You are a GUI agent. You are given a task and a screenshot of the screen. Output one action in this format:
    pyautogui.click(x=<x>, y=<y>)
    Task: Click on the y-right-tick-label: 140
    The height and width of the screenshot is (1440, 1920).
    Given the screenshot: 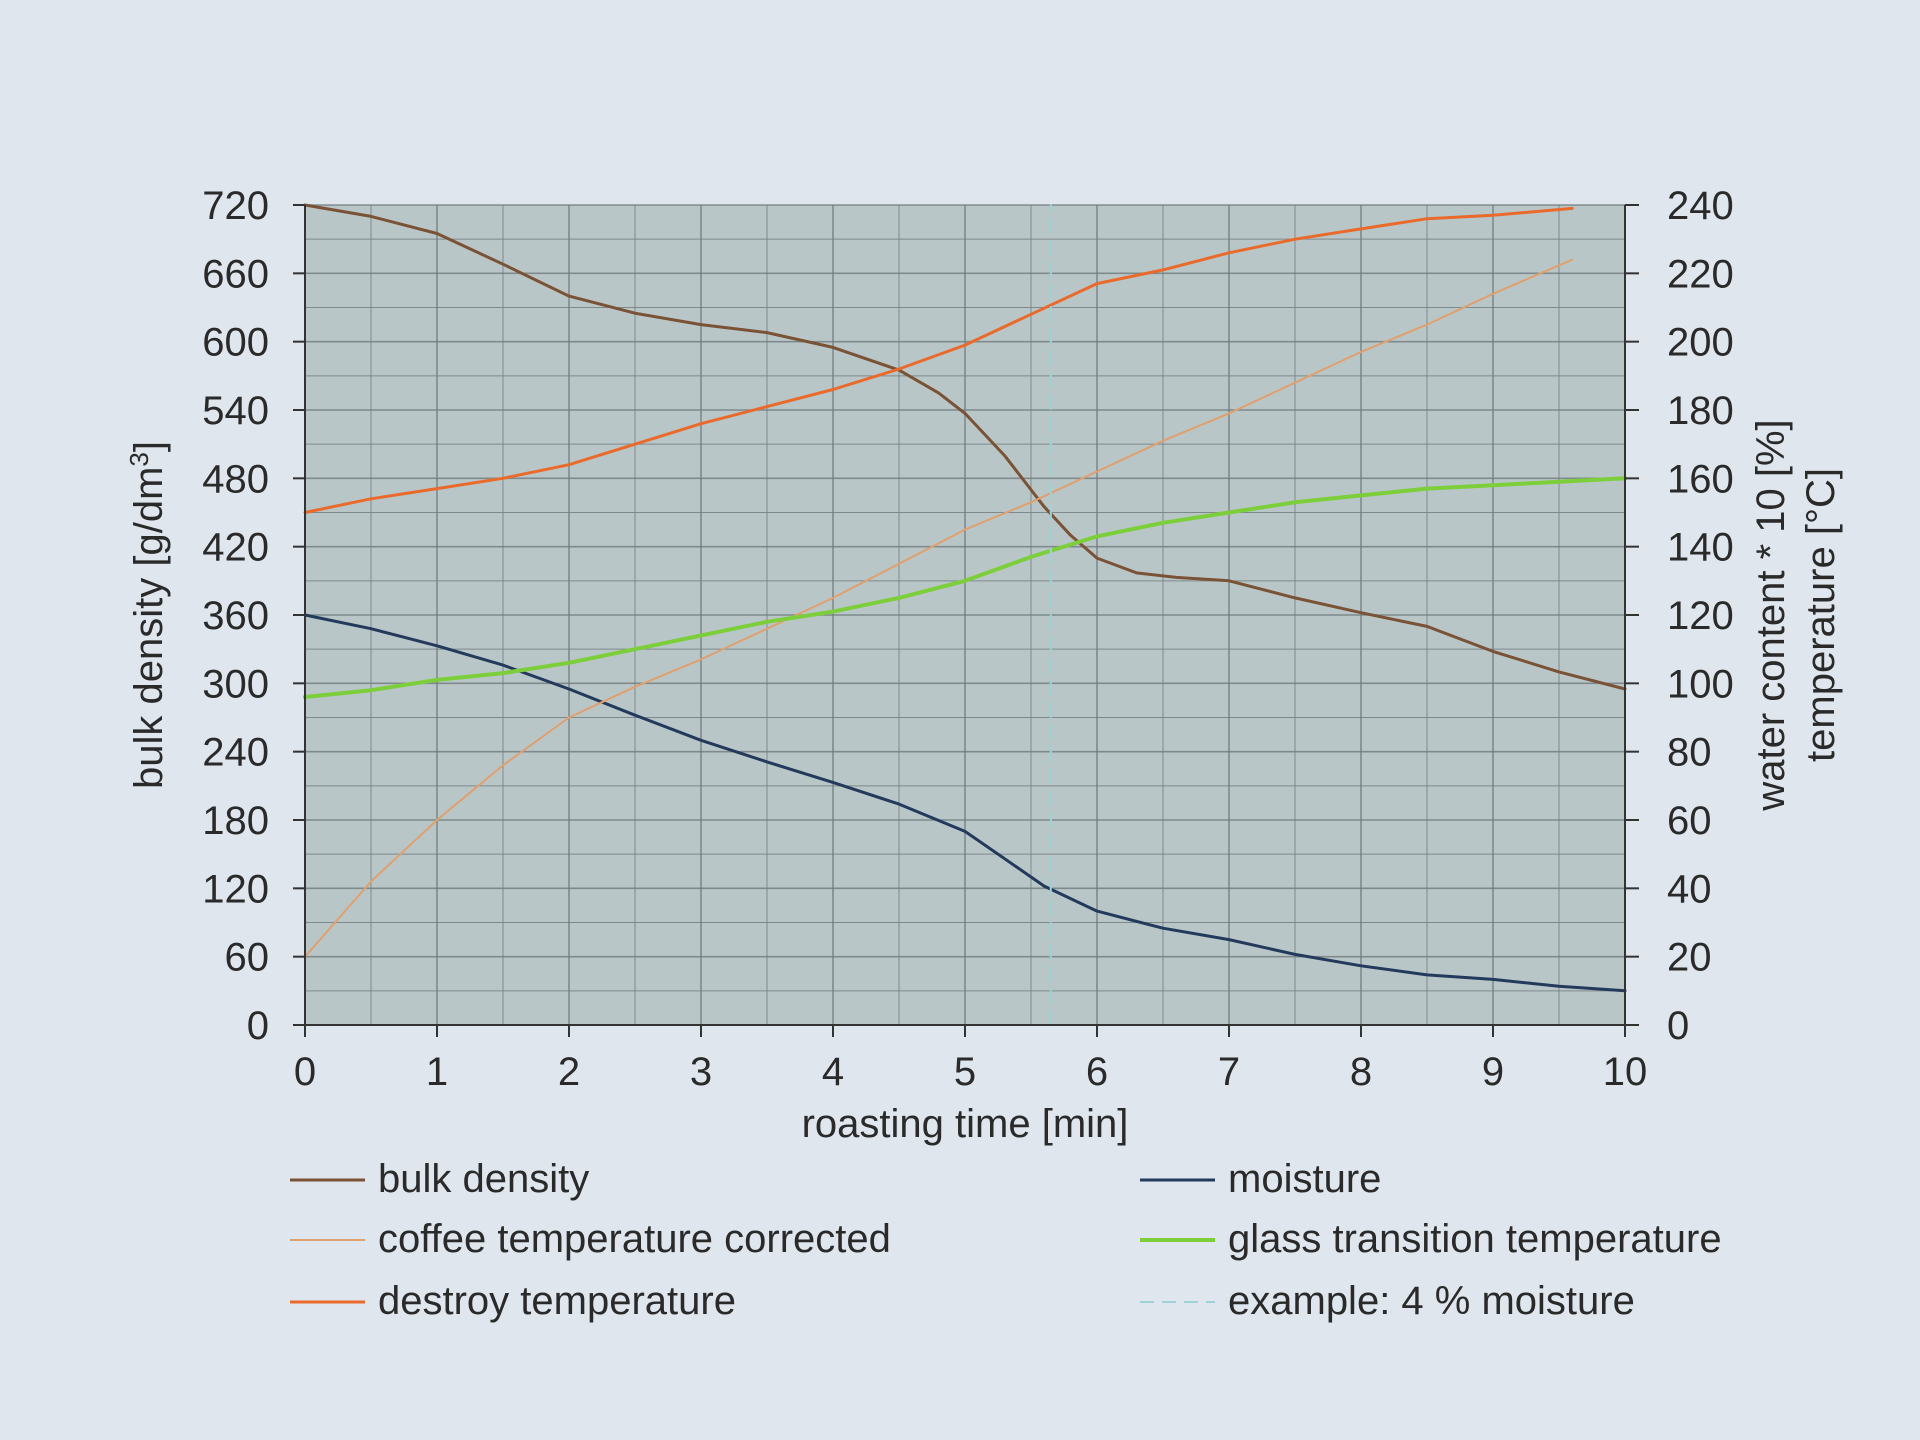 What is the action you would take?
    pyautogui.click(x=1700, y=548)
    